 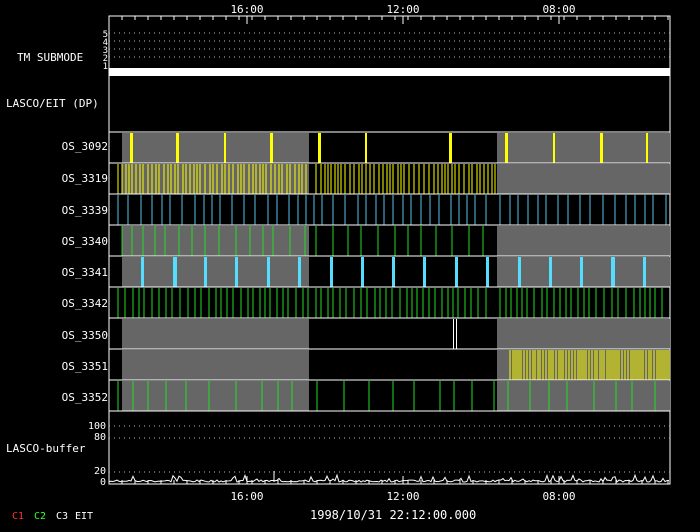 I want to click on buffer-tick-100: 100, so click(x=96, y=426).